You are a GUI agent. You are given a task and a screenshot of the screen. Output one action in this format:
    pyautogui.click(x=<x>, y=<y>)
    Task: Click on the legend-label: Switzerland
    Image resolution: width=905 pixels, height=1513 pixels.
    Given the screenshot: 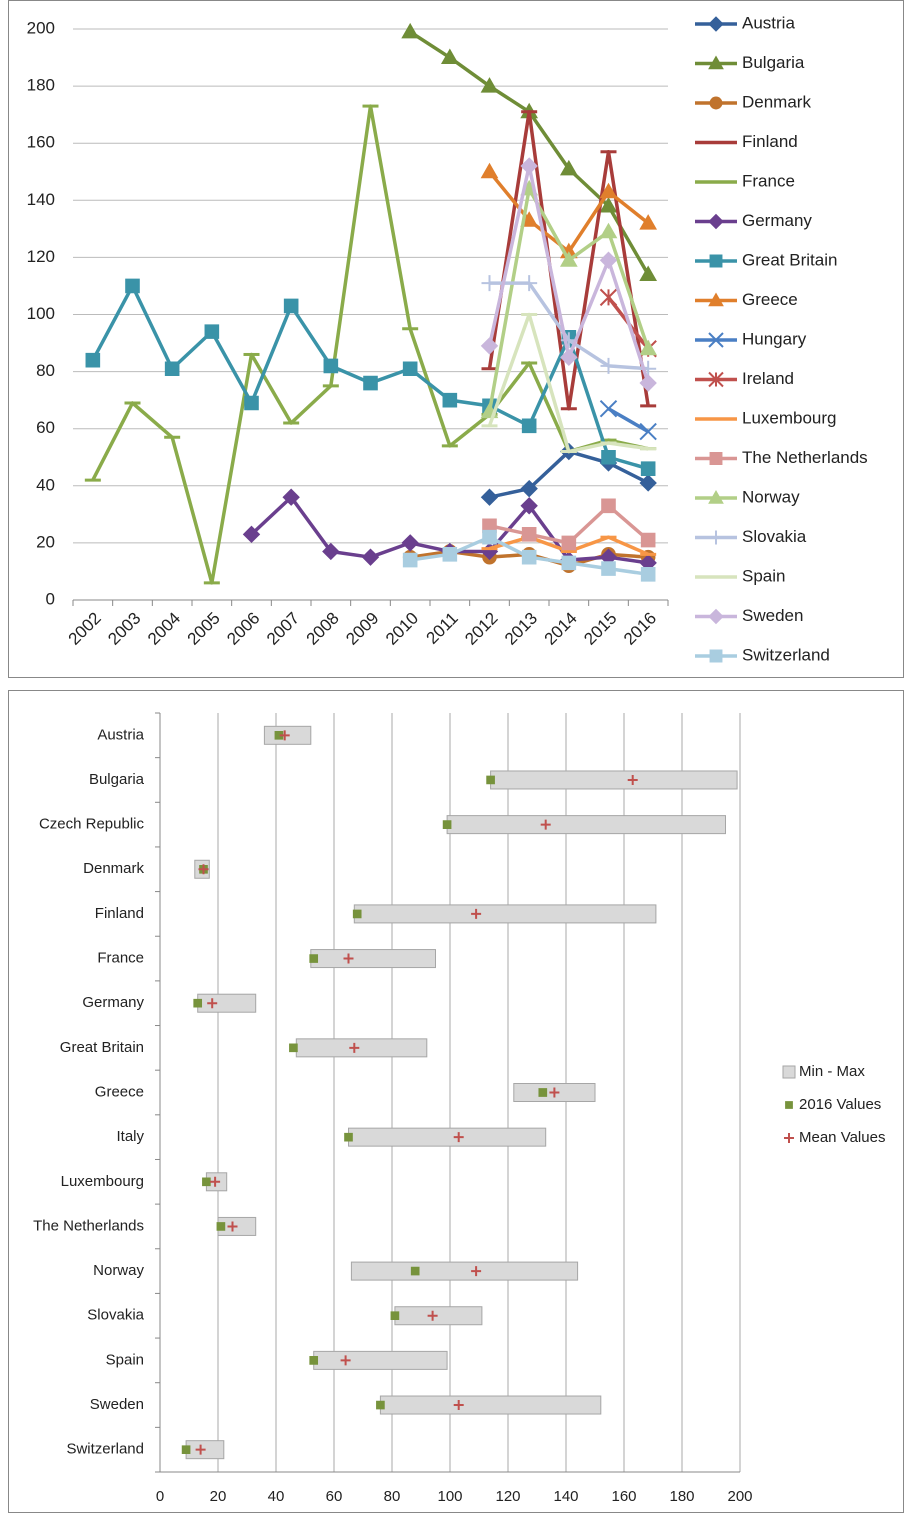 What is the action you would take?
    pyautogui.click(x=786, y=654)
    